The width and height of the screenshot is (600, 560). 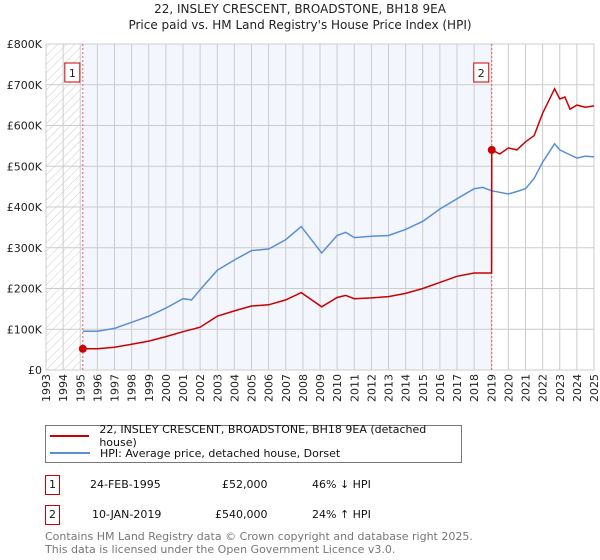 I want to click on sale-hpi-diff: 24% ↑ HPI, so click(x=341, y=514).